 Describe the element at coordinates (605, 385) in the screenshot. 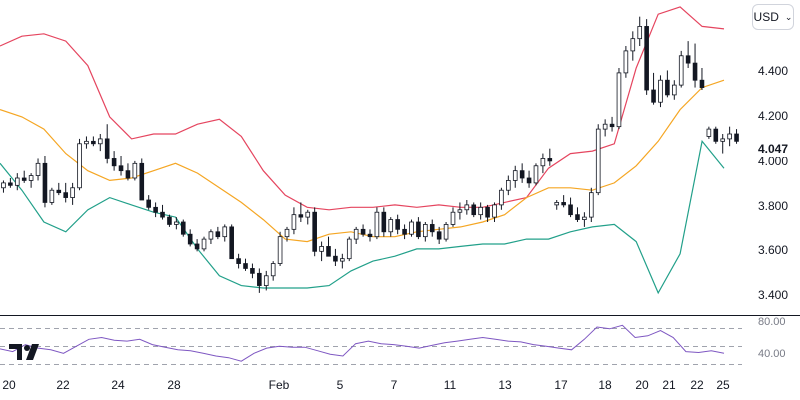

I see `x-tick: 18` at that location.